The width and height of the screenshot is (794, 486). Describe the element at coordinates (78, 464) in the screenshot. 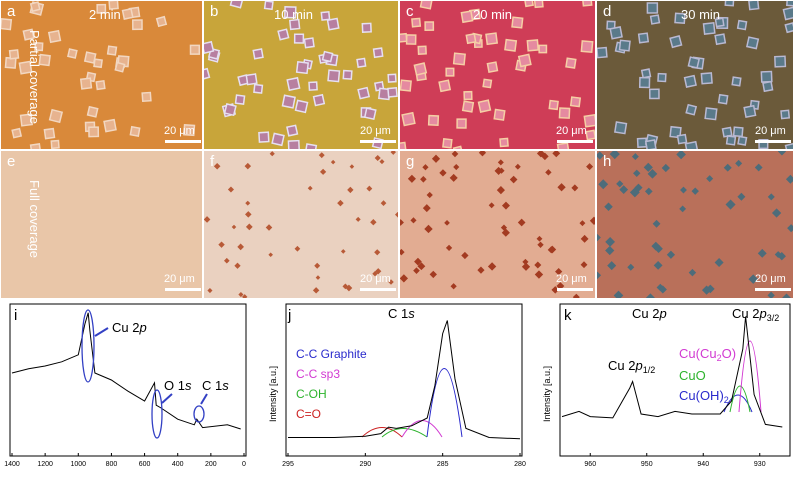

I see `x-tick-label: 1000` at that location.